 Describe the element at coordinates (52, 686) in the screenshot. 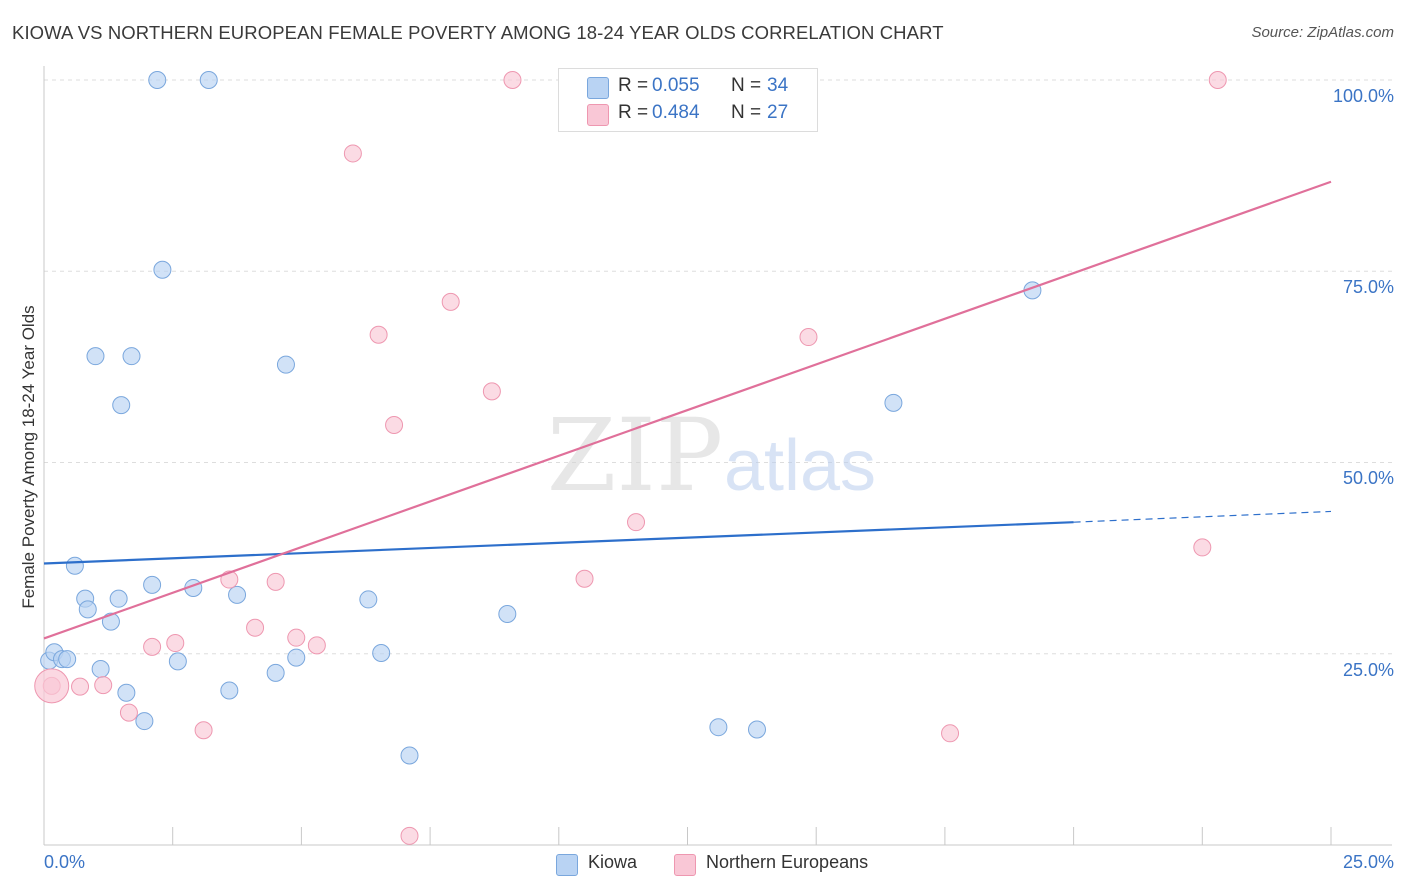

I see `northern-point-cluster` at that location.